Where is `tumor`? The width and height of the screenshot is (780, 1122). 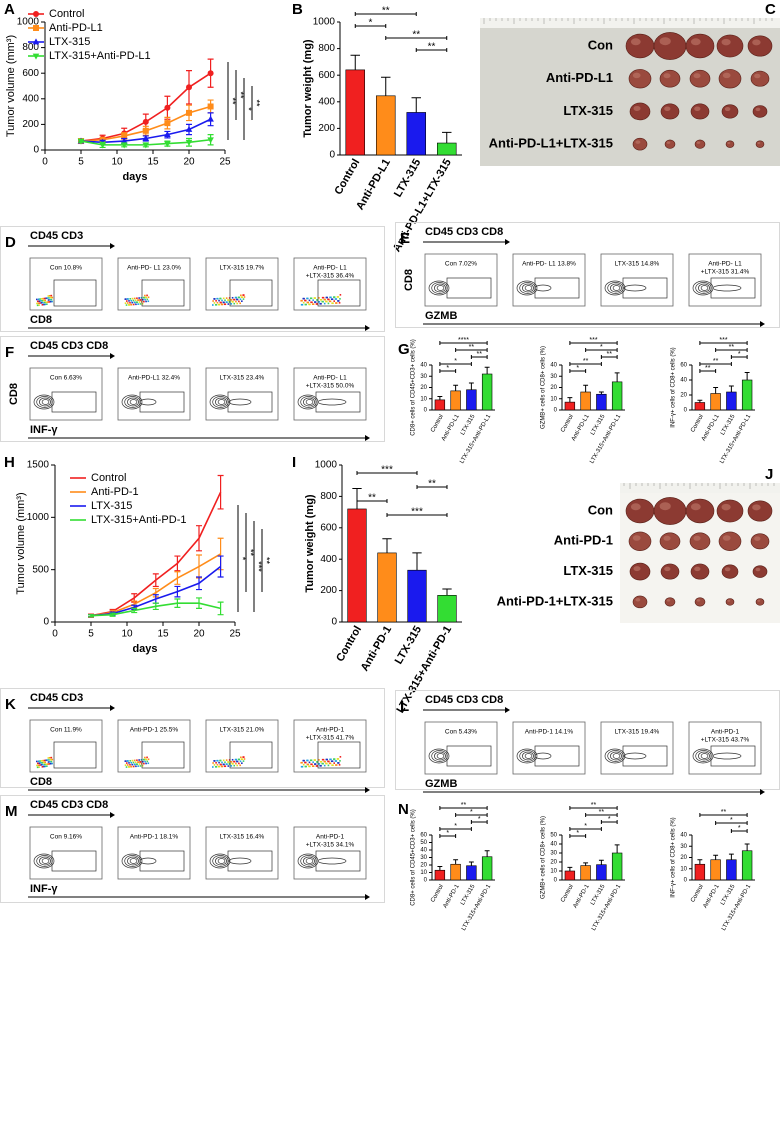 tumor is located at coordinates (700, 511).